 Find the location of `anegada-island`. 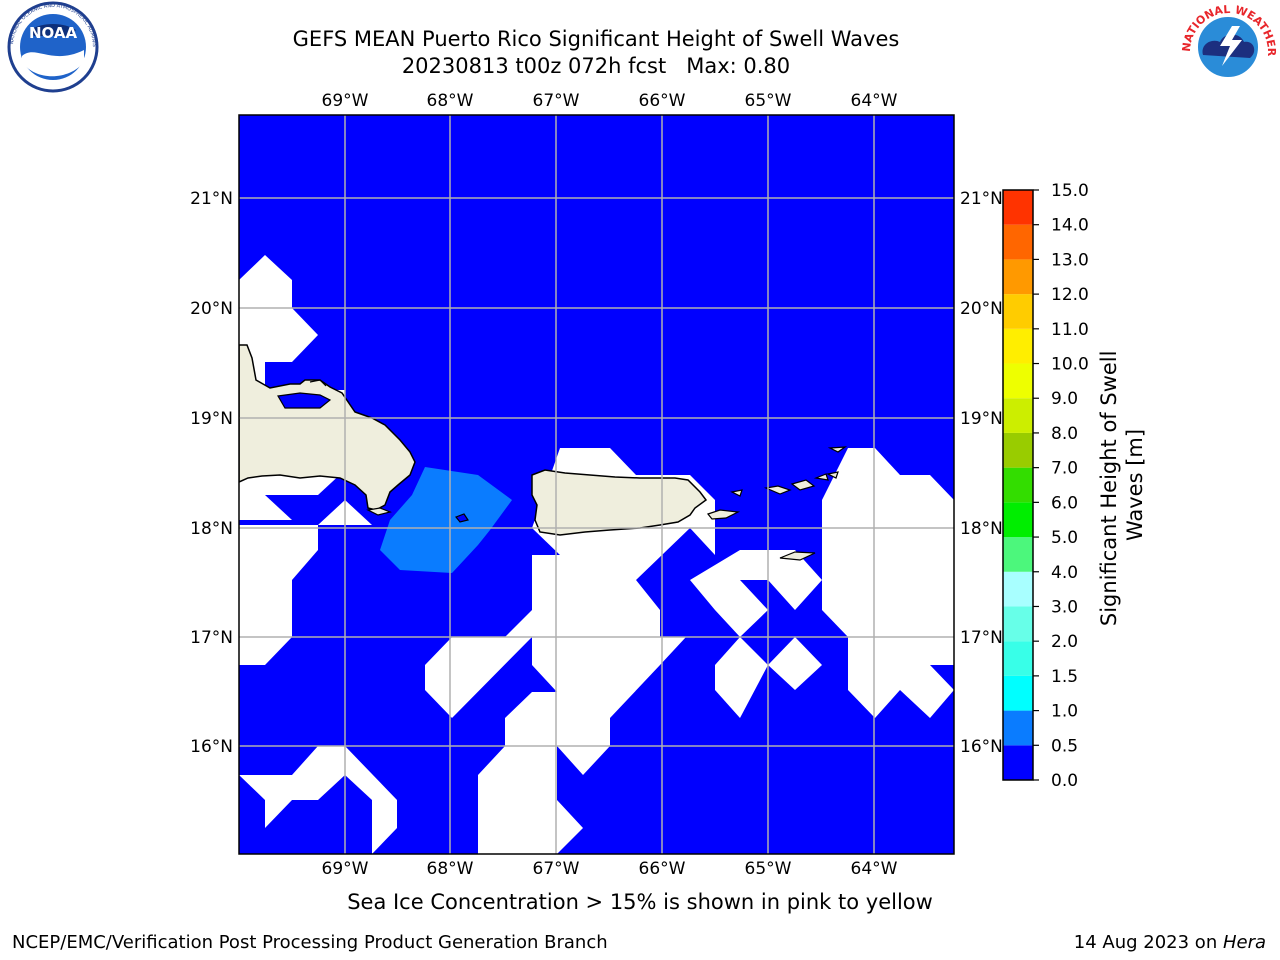

anegada-island is located at coordinates (837, 449).